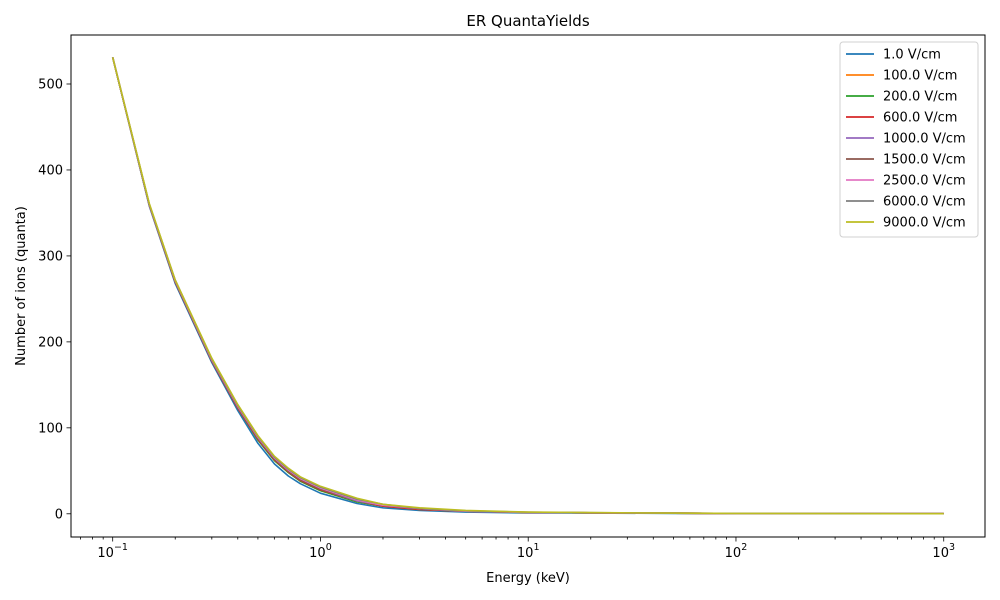 The width and height of the screenshot is (1000, 600). Describe the element at coordinates (924, 139) in the screenshot. I see `legend-label-4: 1000.0 V/cm` at that location.